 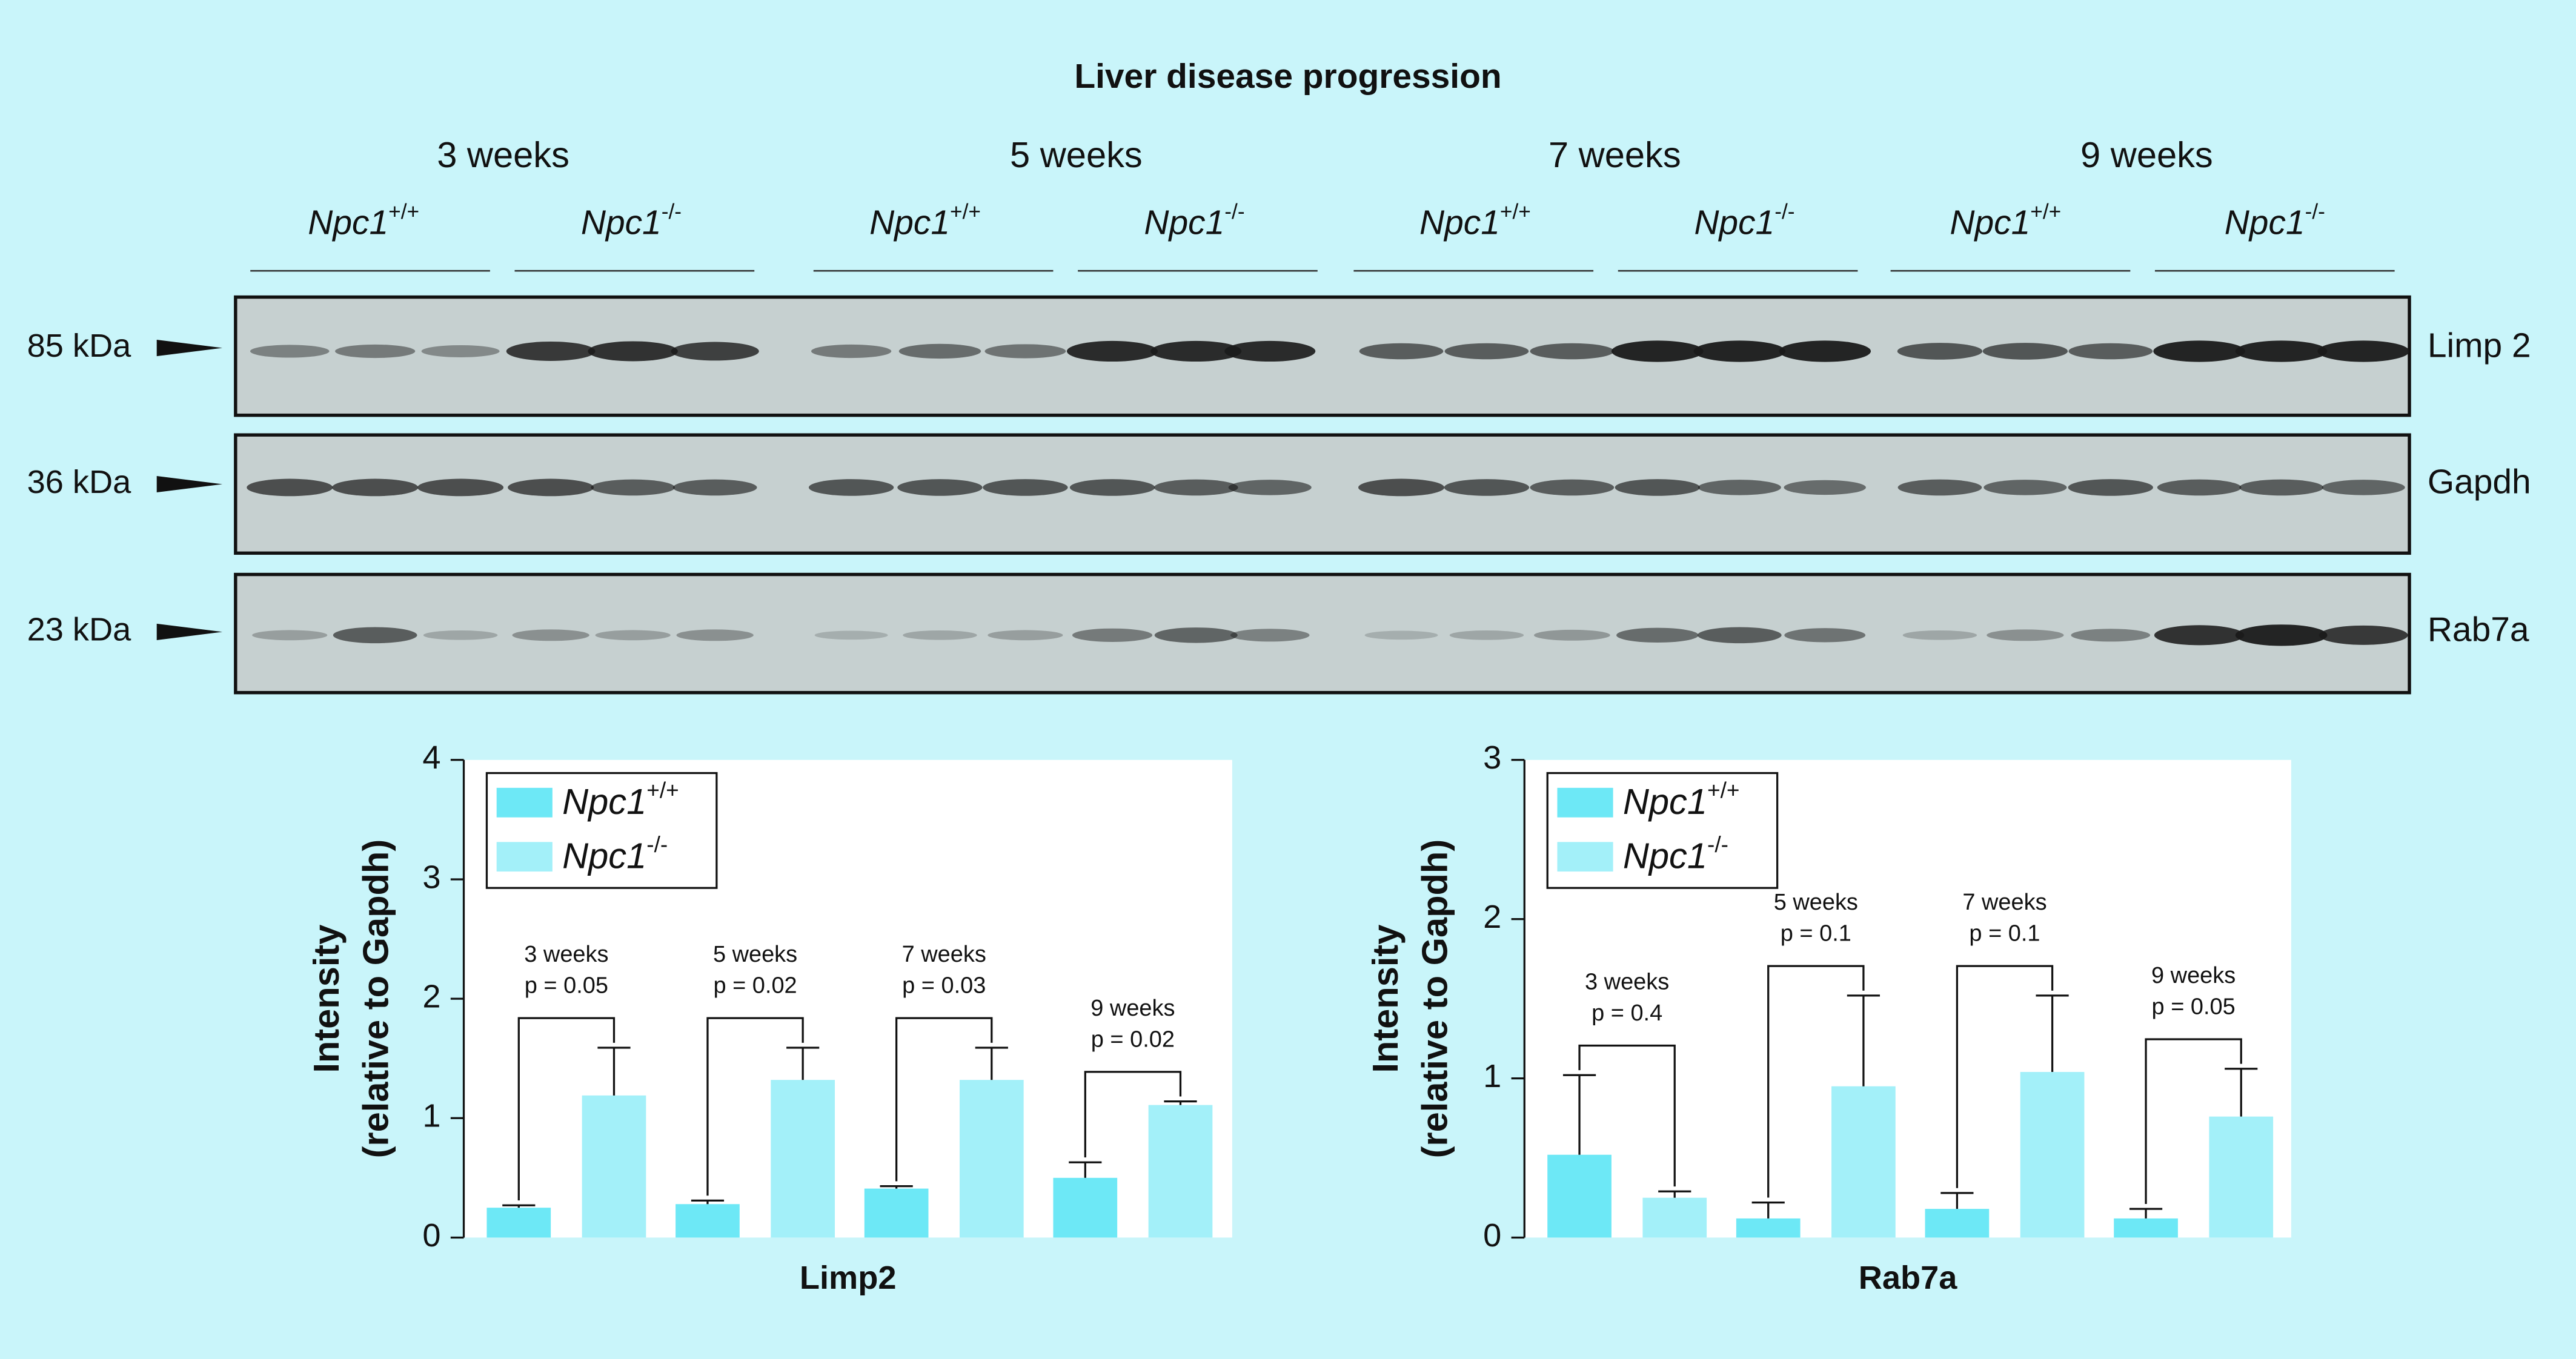 I want to click on legend-label: Npc1-/-, so click(x=615, y=854).